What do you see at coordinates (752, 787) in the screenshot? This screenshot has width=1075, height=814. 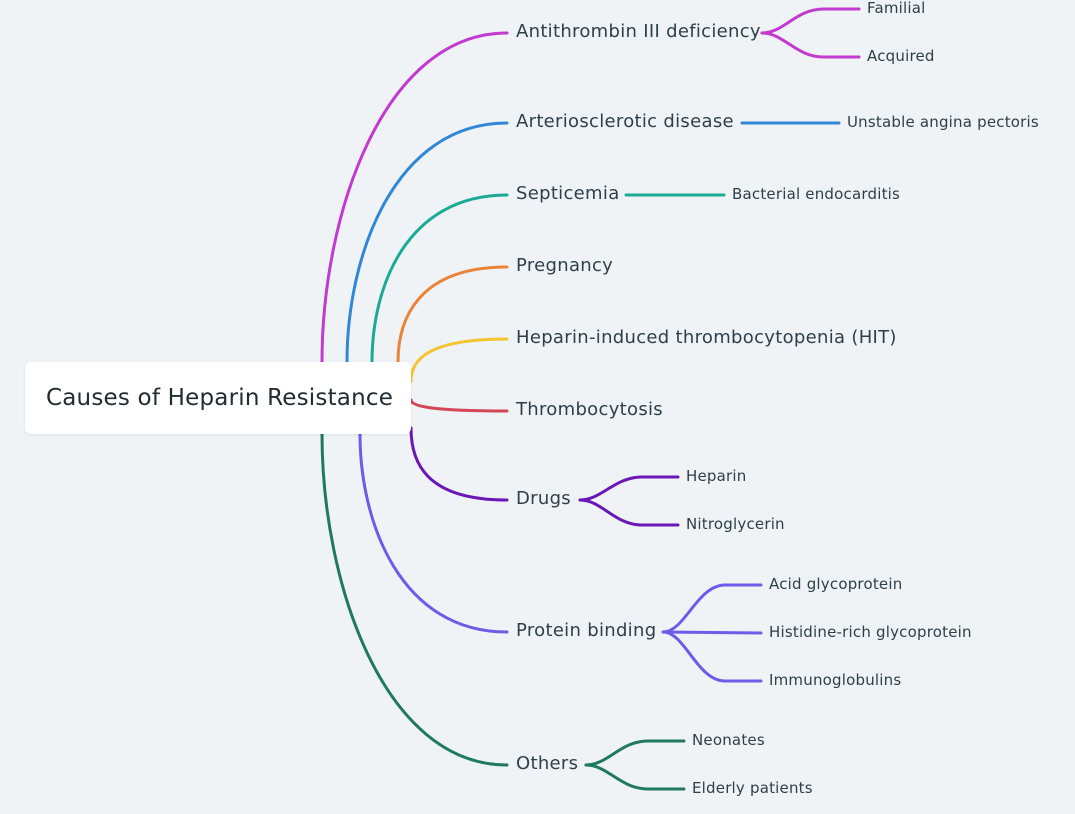 I see `child-label: Elderly patients` at bounding box center [752, 787].